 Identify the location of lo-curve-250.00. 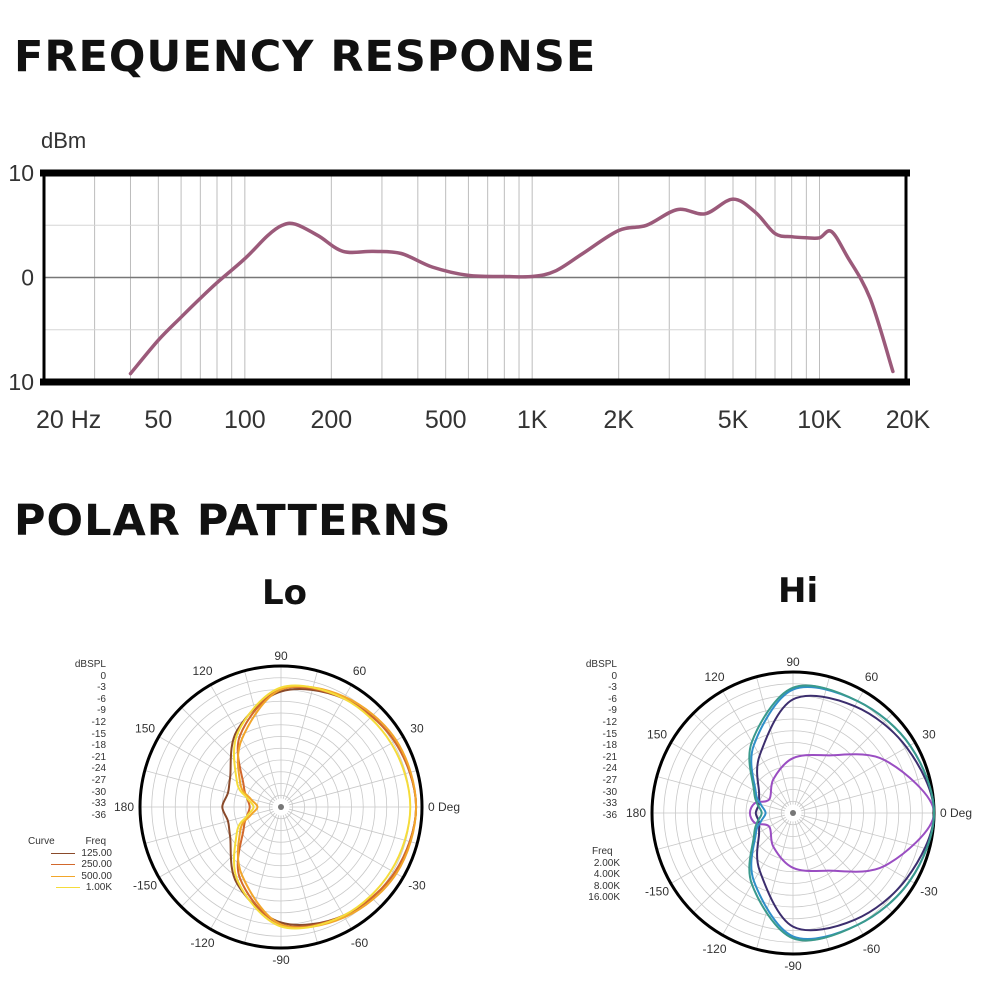
(327, 807).